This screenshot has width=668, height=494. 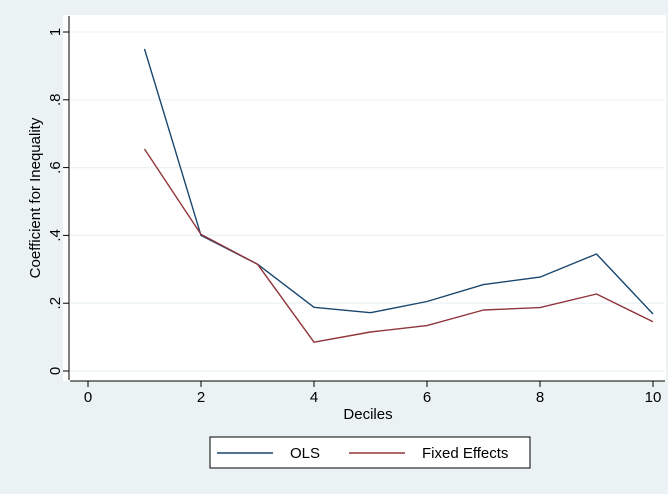 I want to click on x-axis-label: Deciles, so click(x=367, y=414).